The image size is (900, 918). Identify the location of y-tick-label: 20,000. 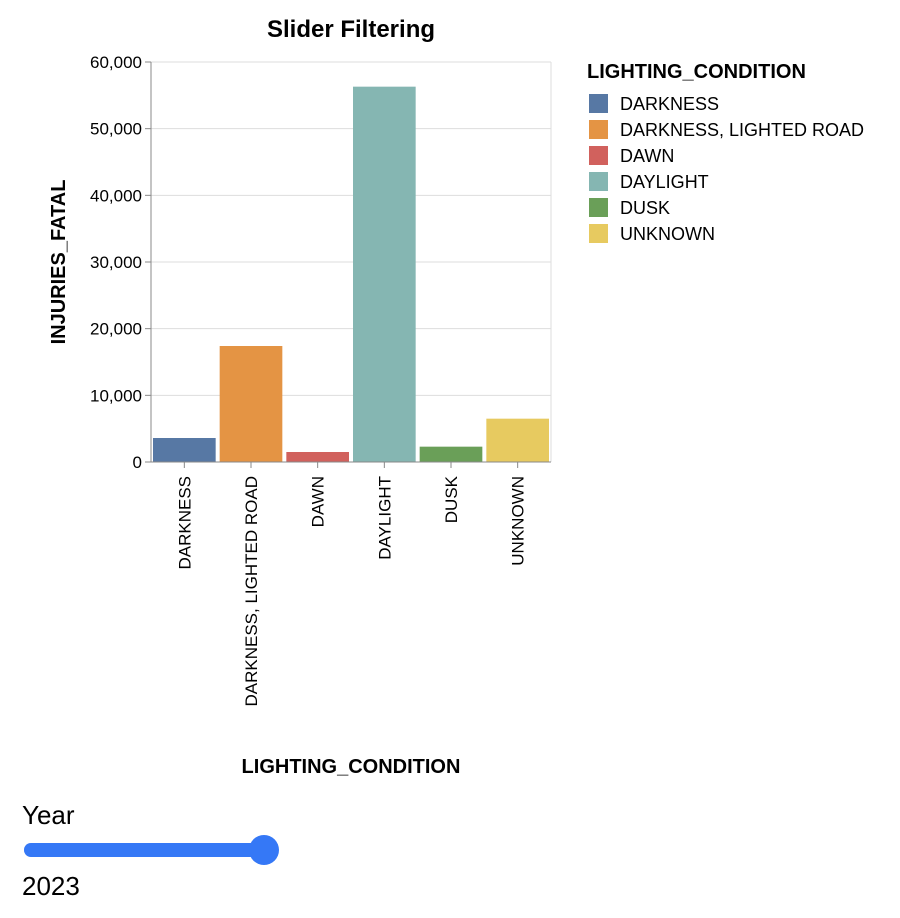
(116, 329).